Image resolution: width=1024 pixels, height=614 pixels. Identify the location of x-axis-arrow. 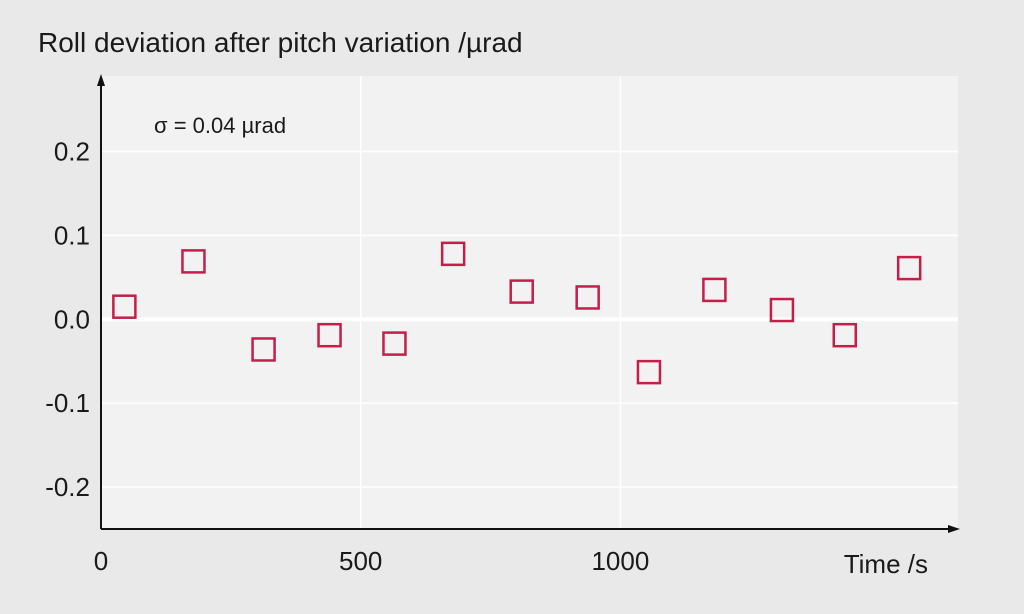
(954, 529).